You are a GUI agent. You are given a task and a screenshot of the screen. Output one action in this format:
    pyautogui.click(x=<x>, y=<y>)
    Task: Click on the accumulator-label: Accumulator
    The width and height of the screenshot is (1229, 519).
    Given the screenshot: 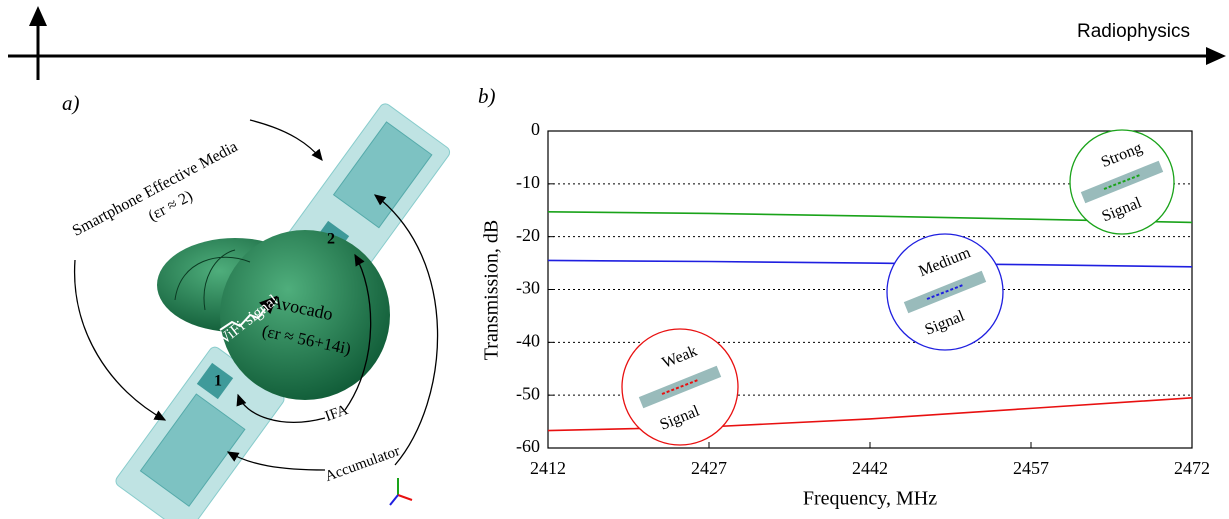 What is the action you would take?
    pyautogui.click(x=362, y=464)
    